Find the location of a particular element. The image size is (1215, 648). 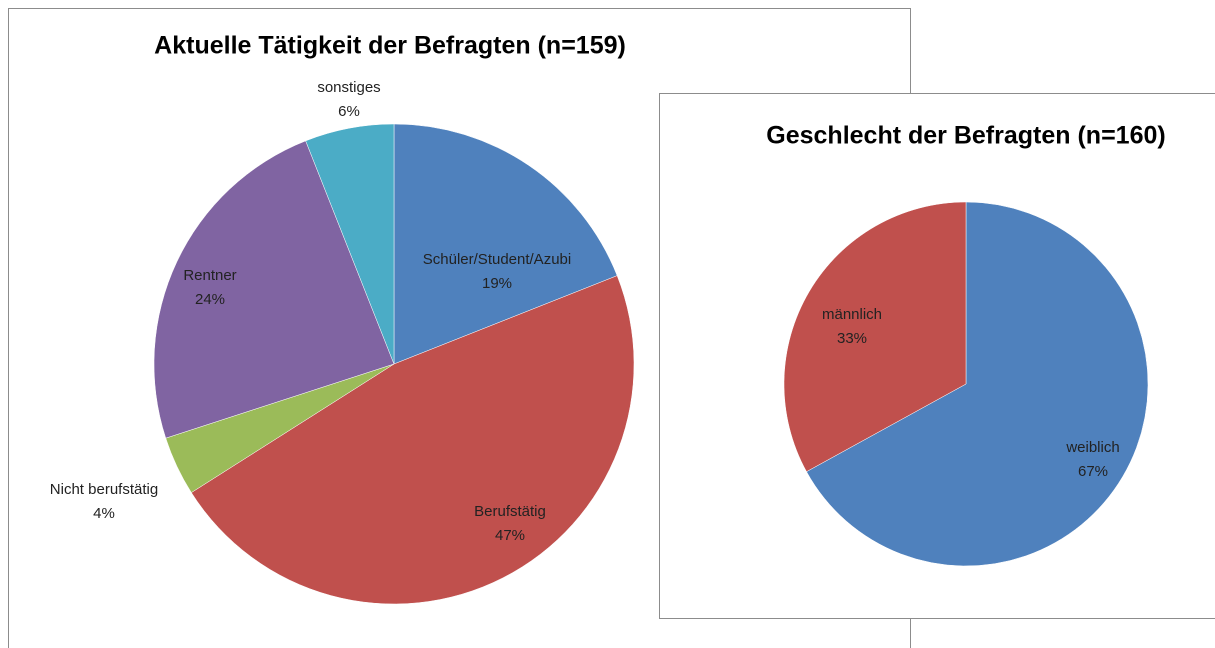

slice-label: Schüler/Student/Azubi is located at coordinates (497, 259).